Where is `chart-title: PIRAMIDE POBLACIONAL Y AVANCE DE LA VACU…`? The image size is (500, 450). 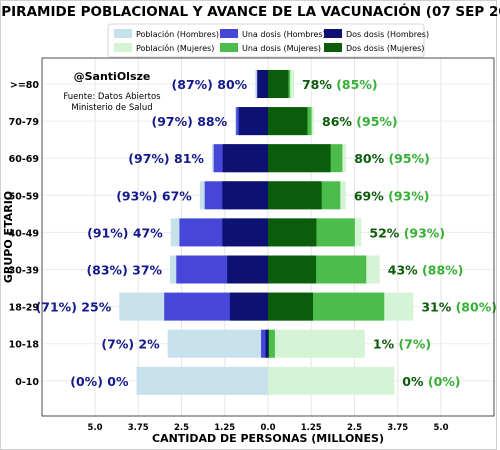 chart-title: PIRAMIDE POBLACIONAL Y AVANCE DE LA VACU… is located at coordinates (250, 11).